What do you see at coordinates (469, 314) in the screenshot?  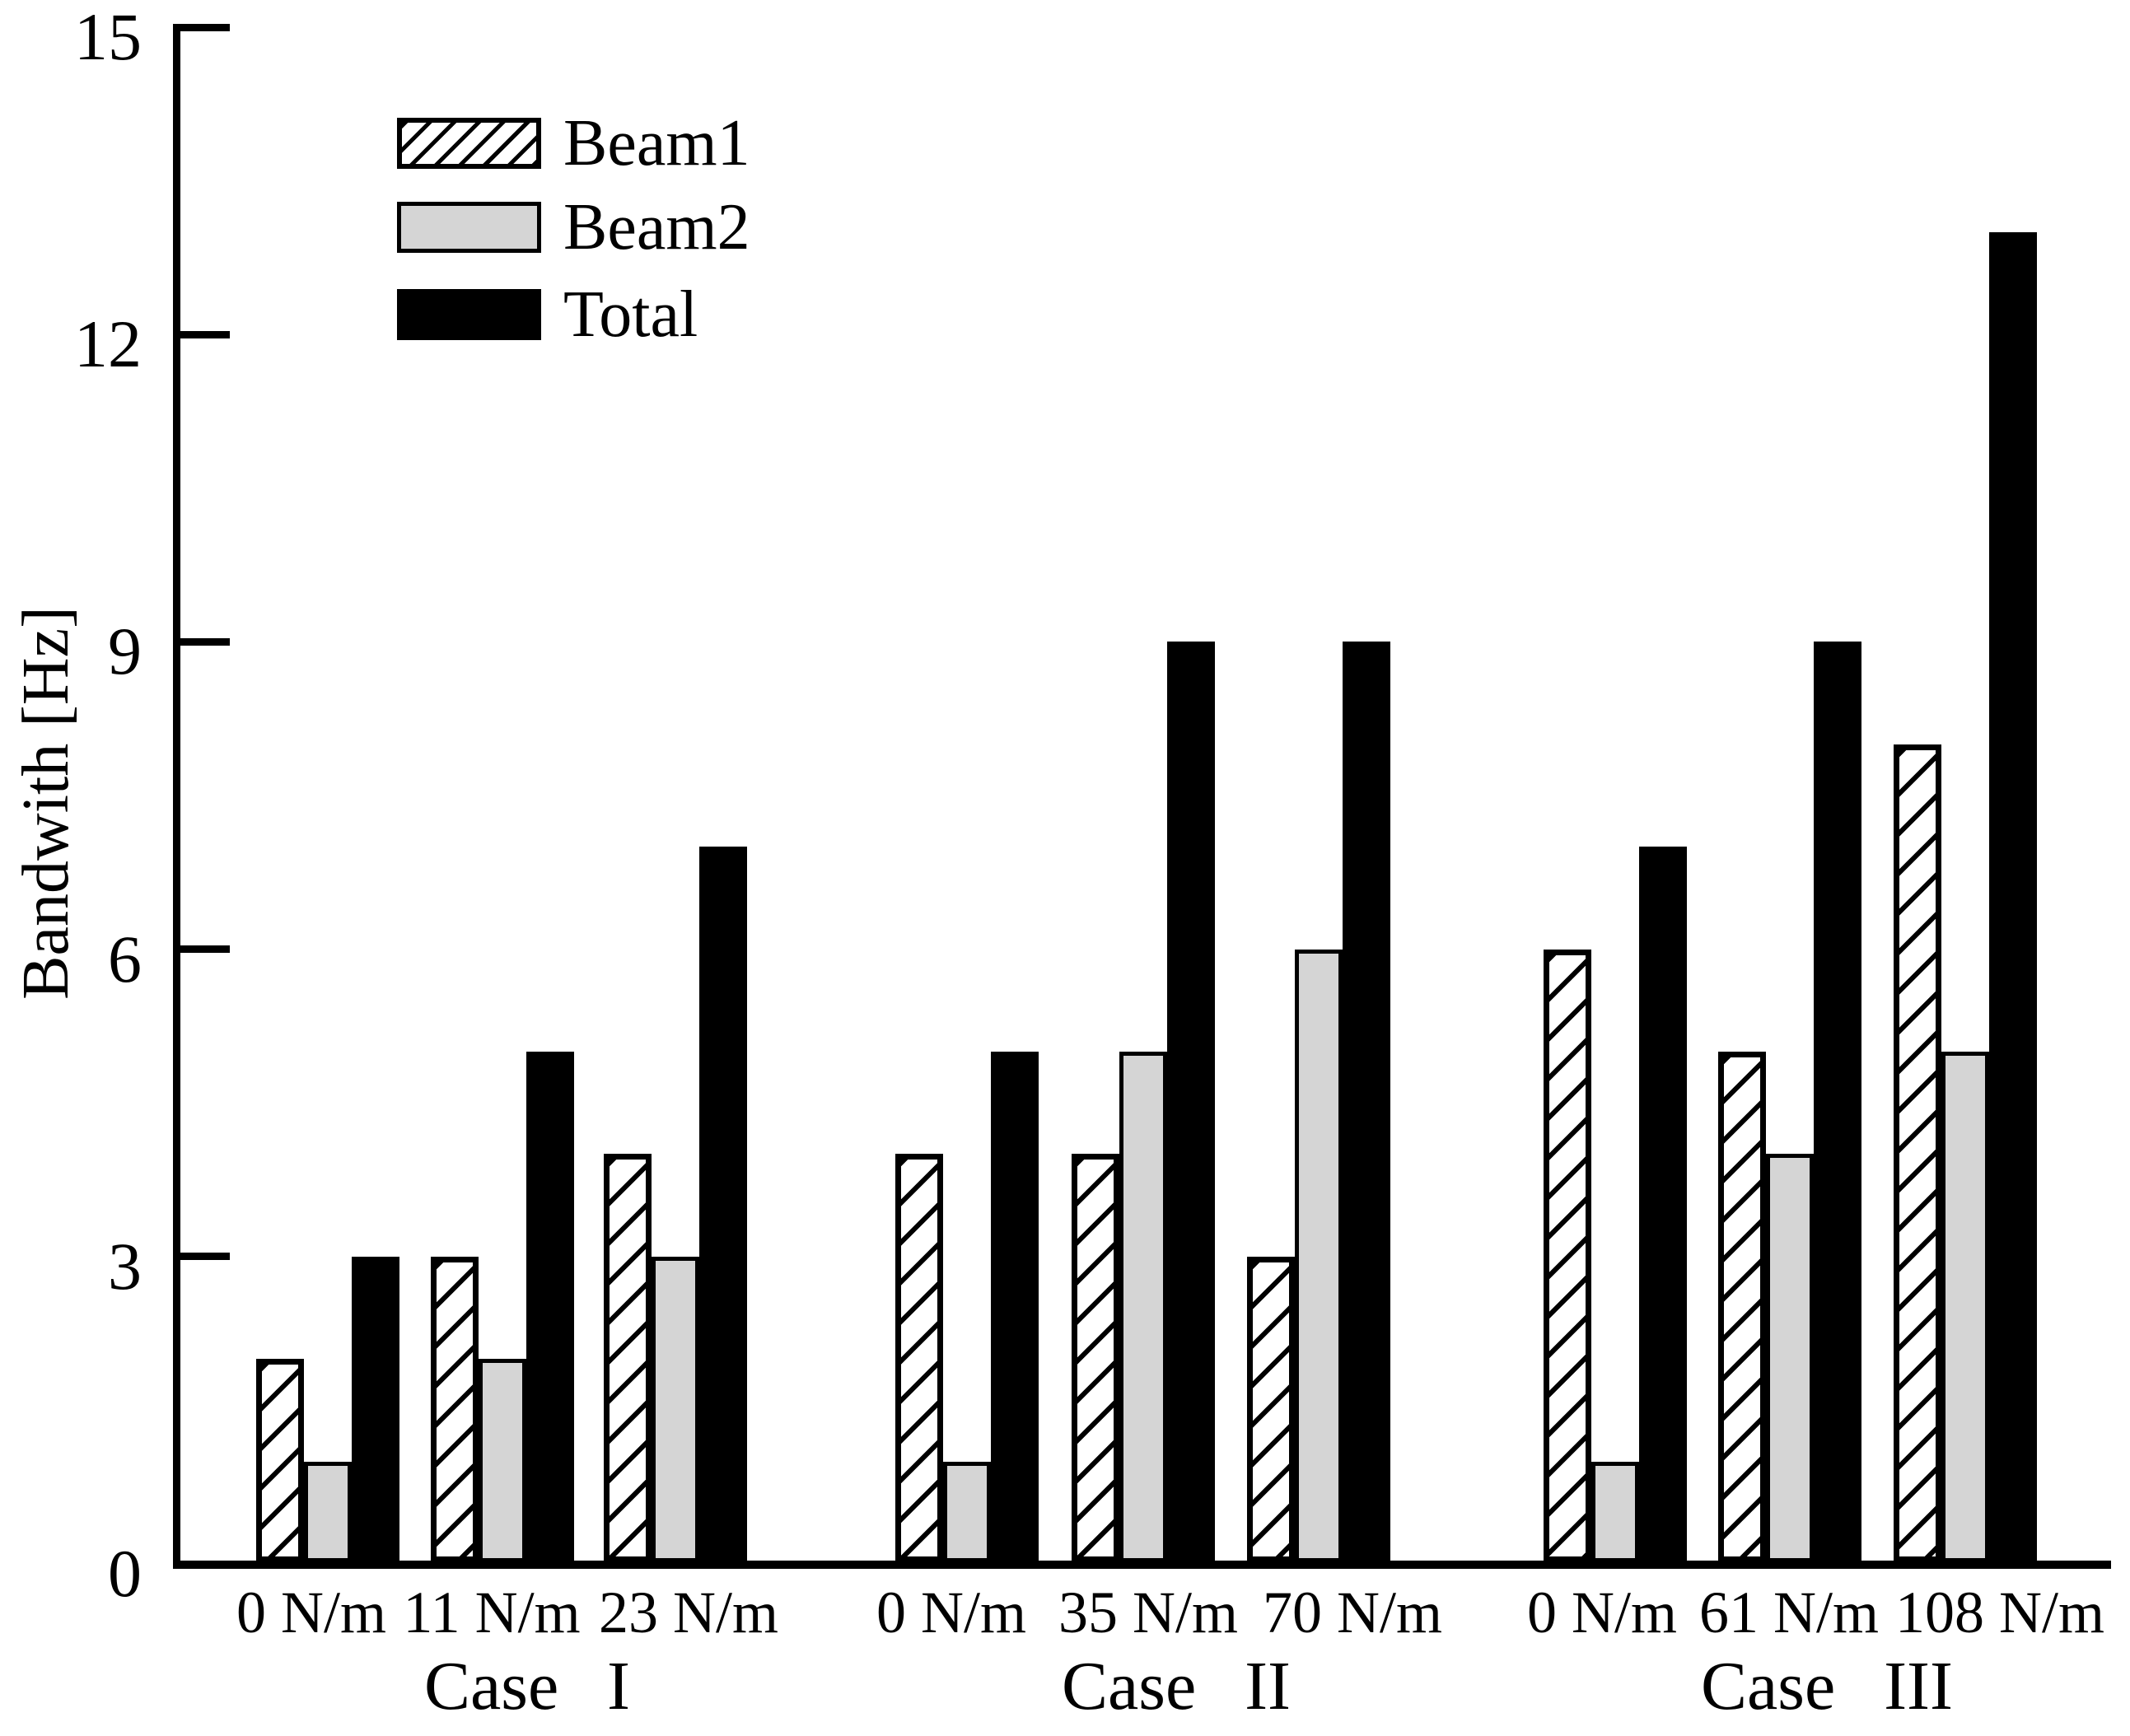 I see `legend-swatch-total` at bounding box center [469, 314].